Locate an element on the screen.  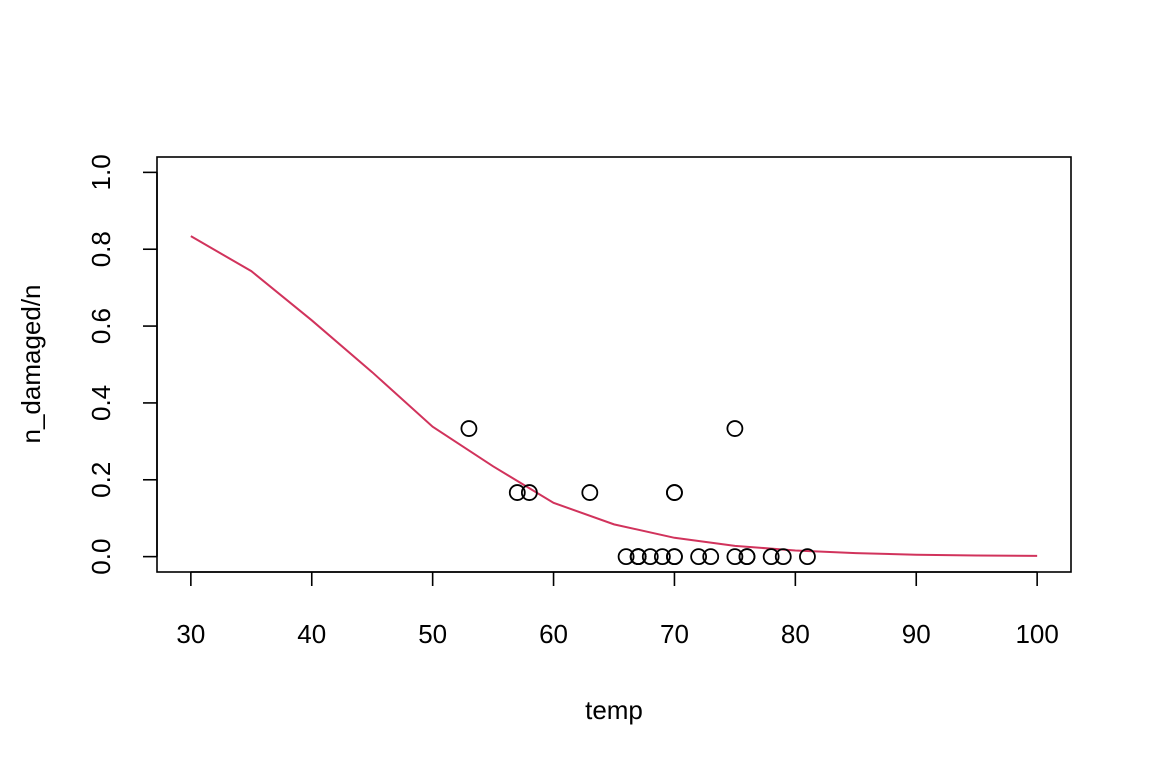
x-tick-label: 100 is located at coordinates (1036, 634).